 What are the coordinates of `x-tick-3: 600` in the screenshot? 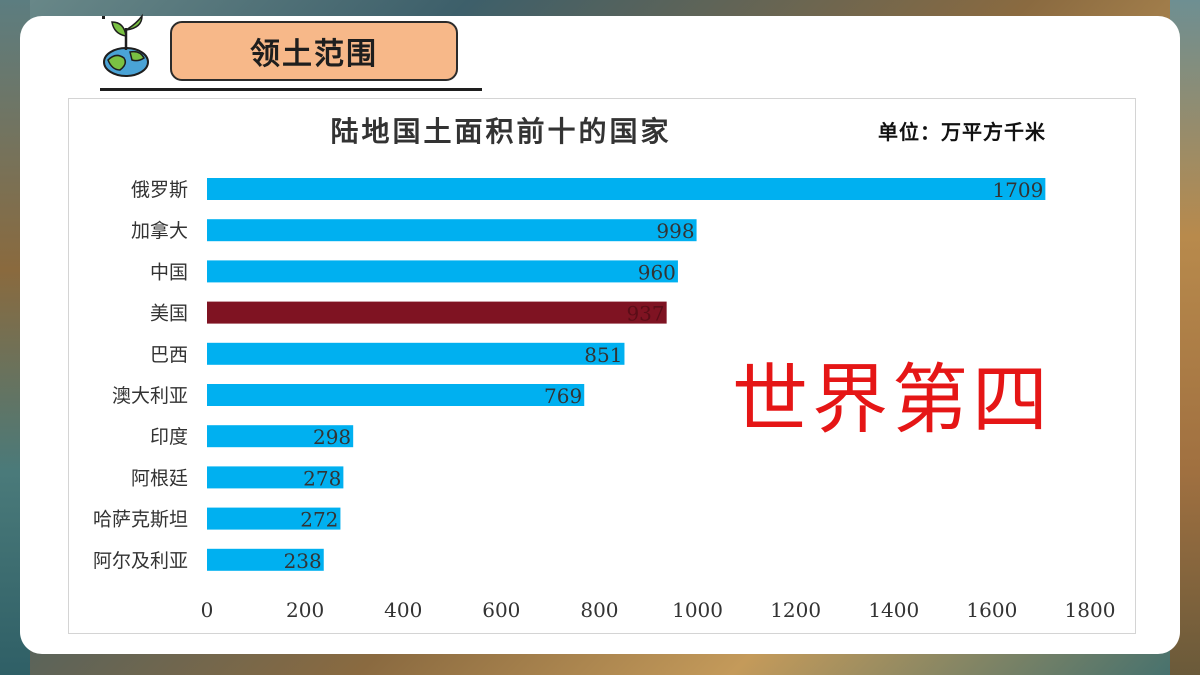 It's located at (501, 610).